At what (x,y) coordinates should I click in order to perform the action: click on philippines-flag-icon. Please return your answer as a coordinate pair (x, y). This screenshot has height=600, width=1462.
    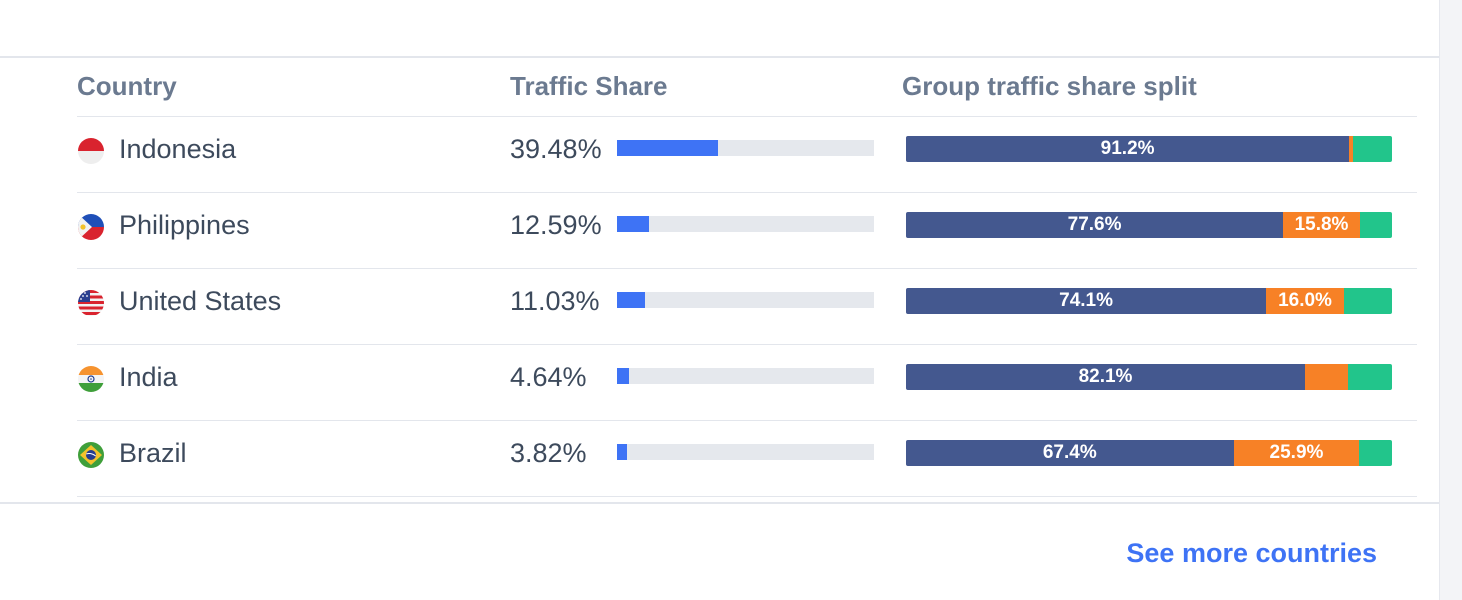
    Looking at the image, I should click on (91, 227).